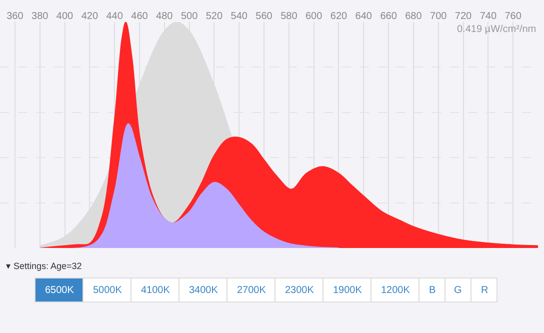 This screenshot has width=544, height=333. Describe the element at coordinates (65, 16) in the screenshot. I see `x-tick-label: 400` at that location.